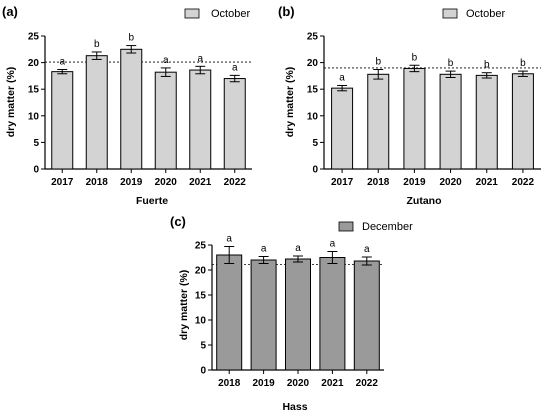  What do you see at coordinates (192, 13) in the screenshot?
I see `legend-swatch-a` at bounding box center [192, 13].